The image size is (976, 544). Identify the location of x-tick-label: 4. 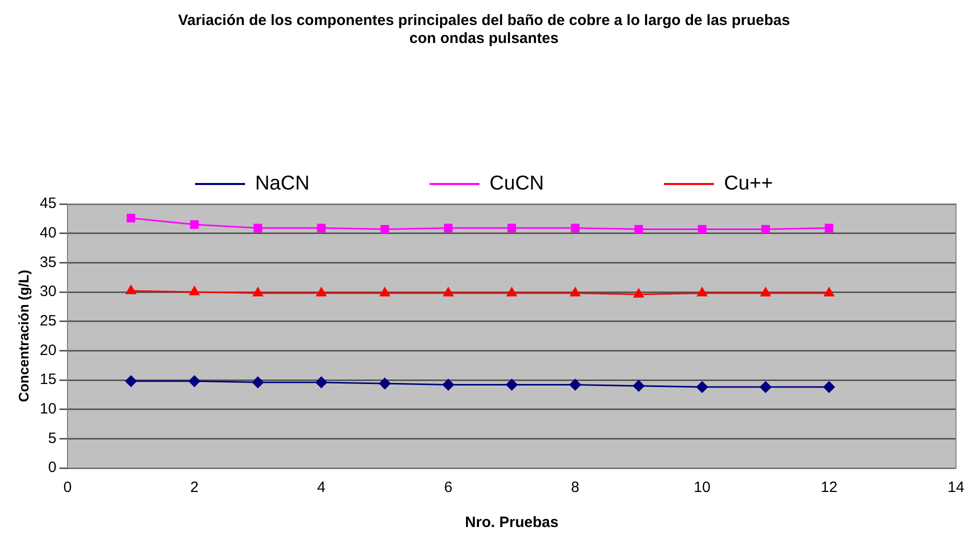
(321, 487).